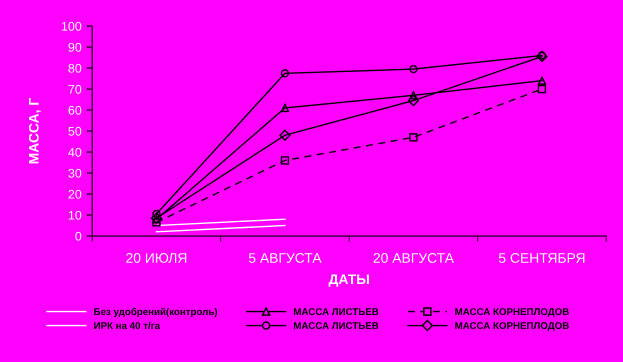 The width and height of the screenshot is (623, 362). Describe the element at coordinates (75, 173) in the screenshot. I see `y-tick-label: 30` at that location.